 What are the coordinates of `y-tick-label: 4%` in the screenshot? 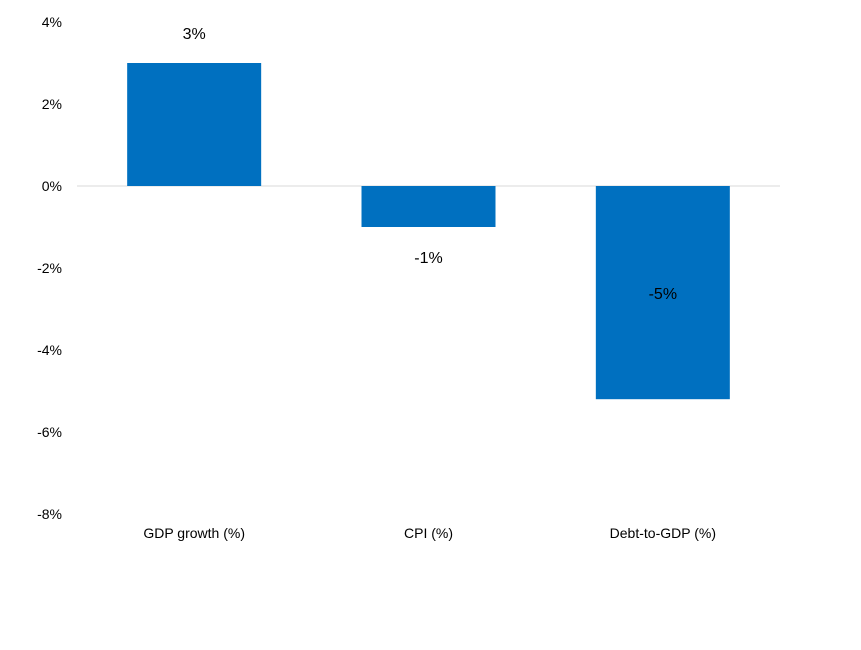 It's located at (52, 22).